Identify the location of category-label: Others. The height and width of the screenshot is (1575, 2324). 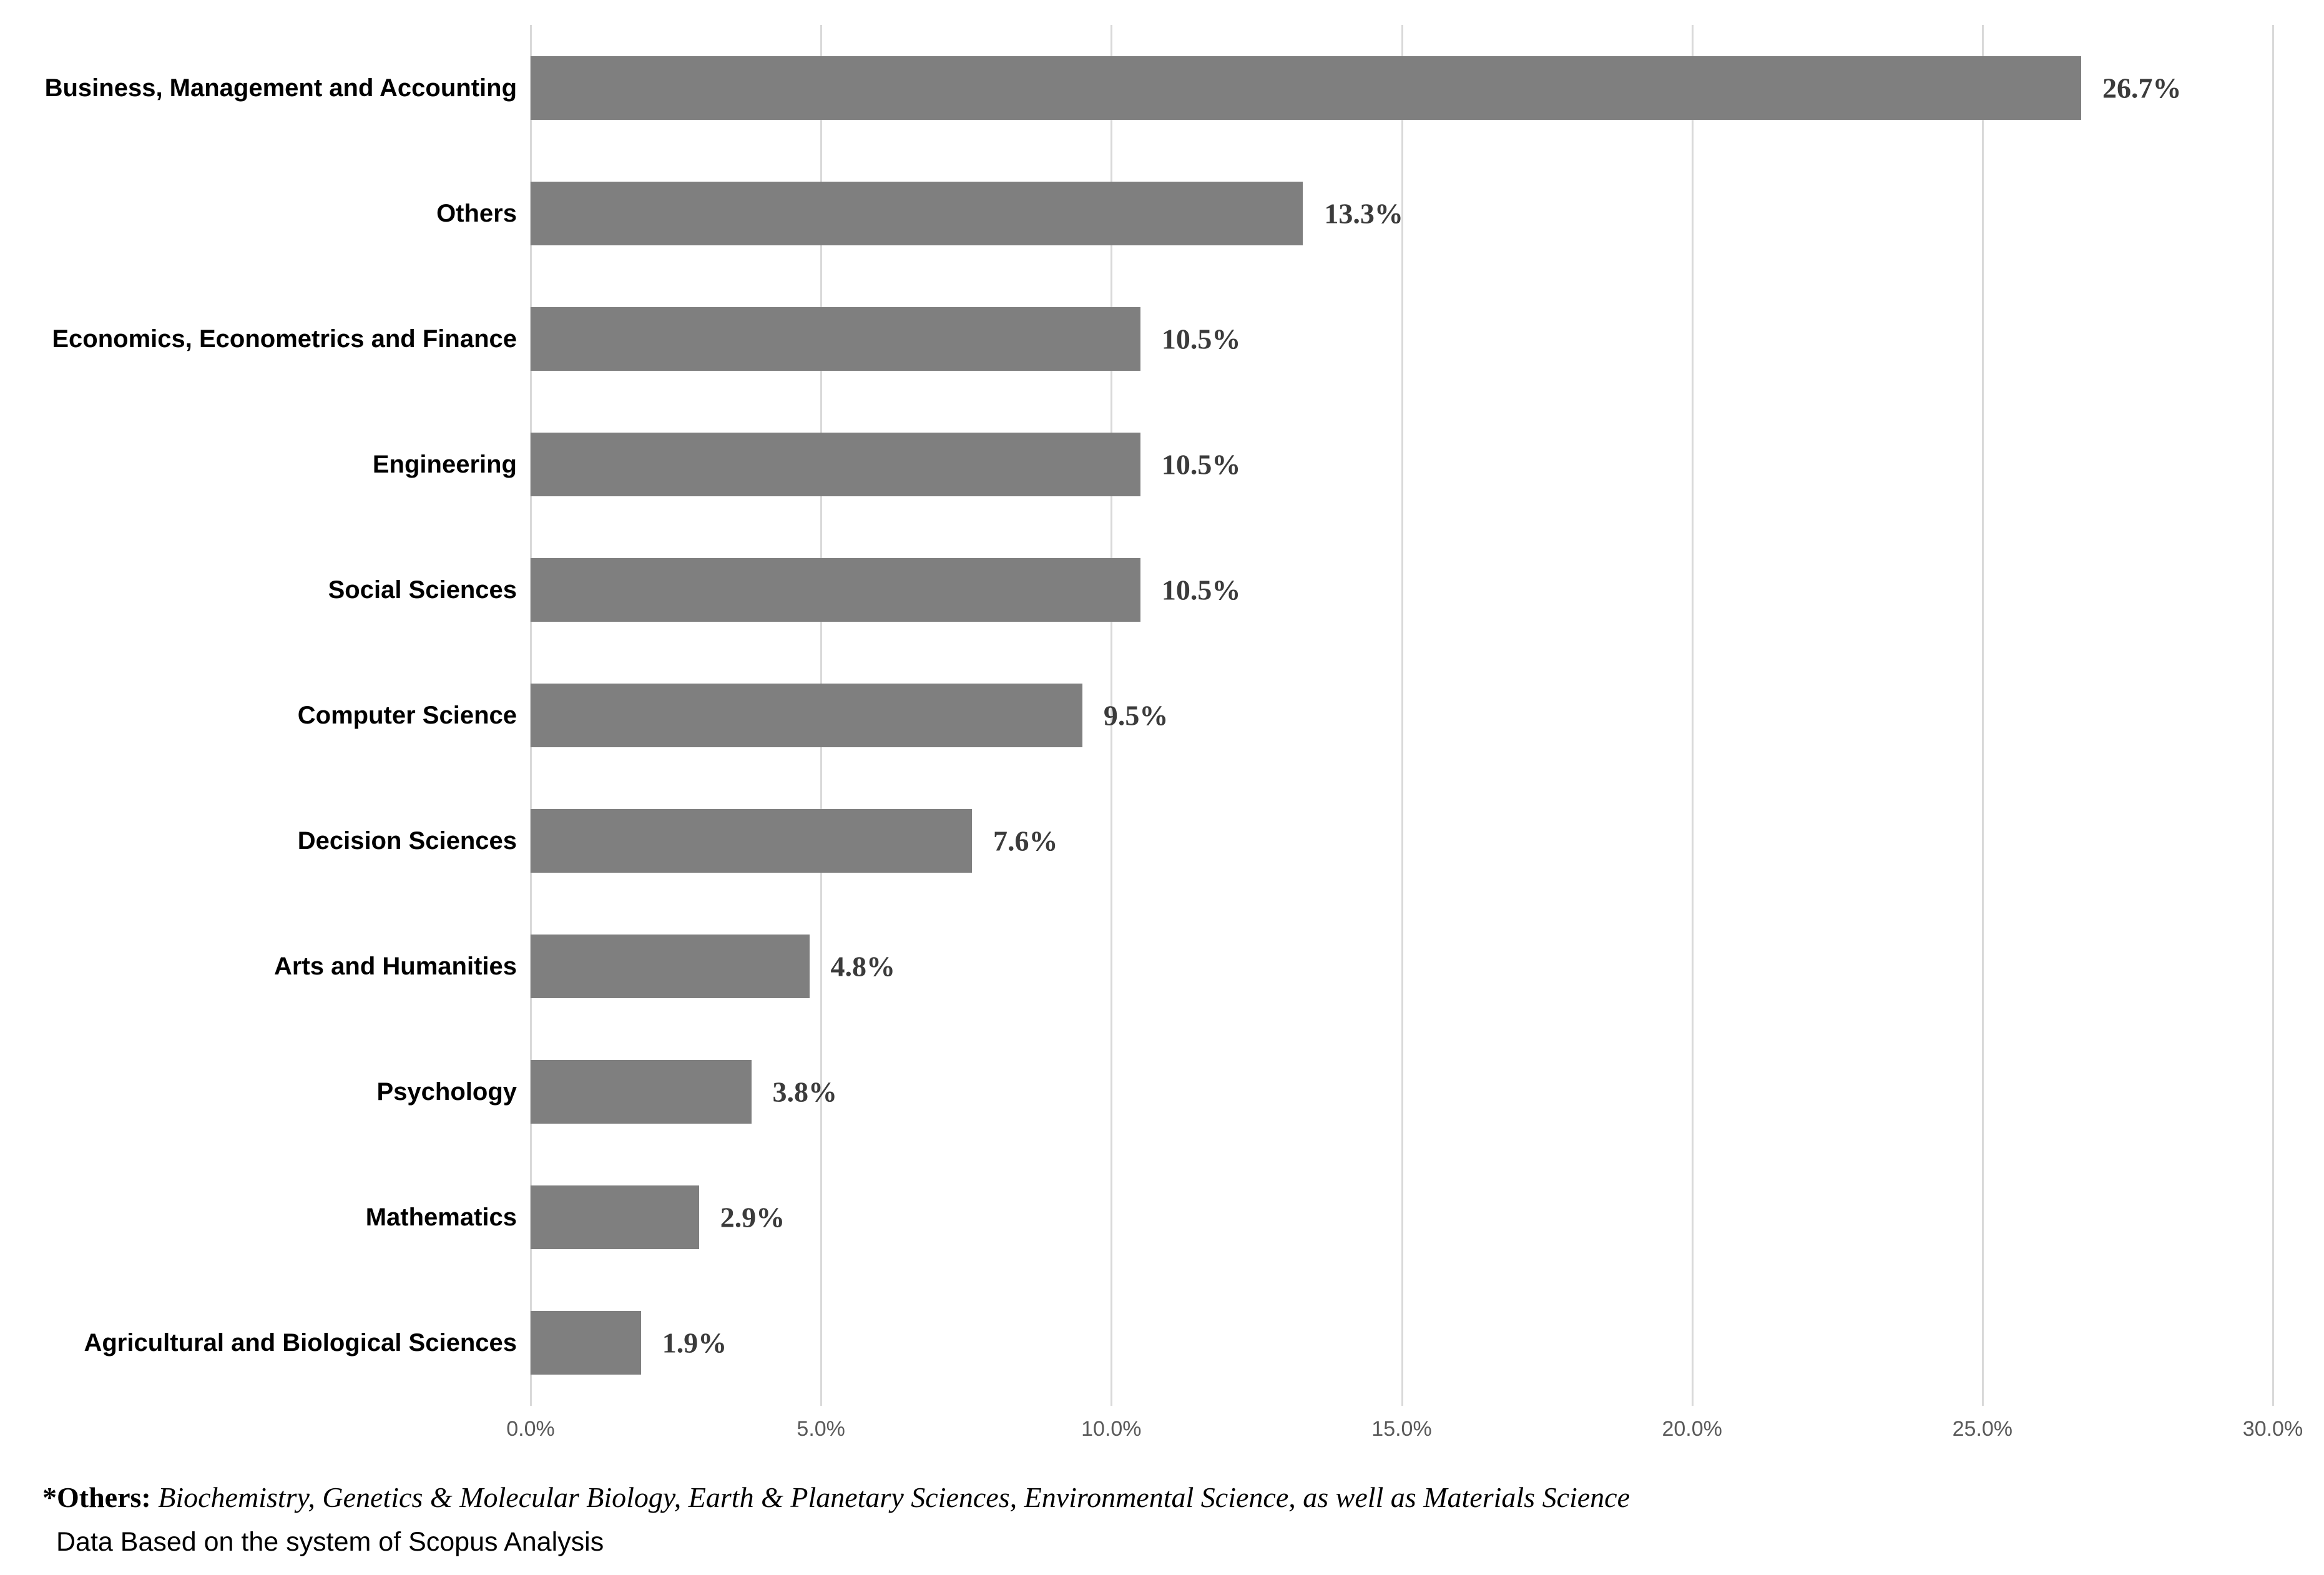
(476, 213).